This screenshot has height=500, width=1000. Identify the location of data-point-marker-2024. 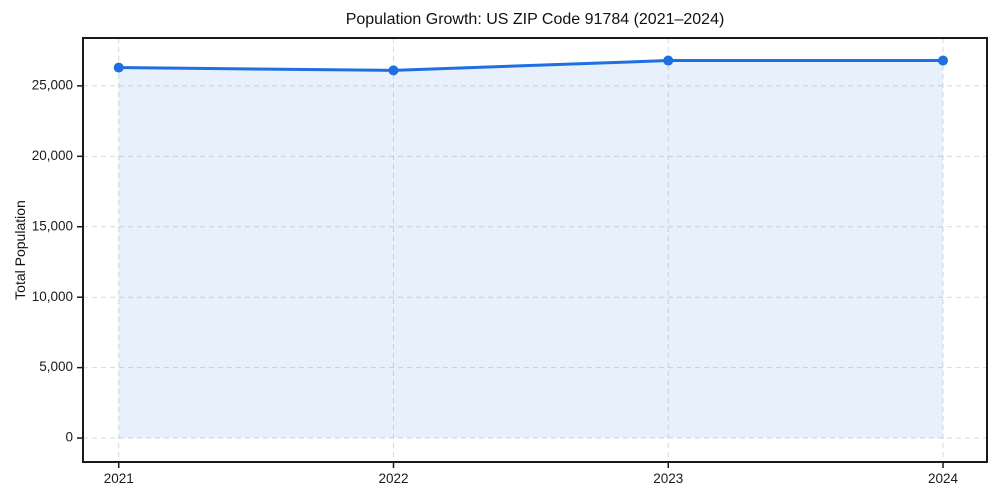
(943, 60).